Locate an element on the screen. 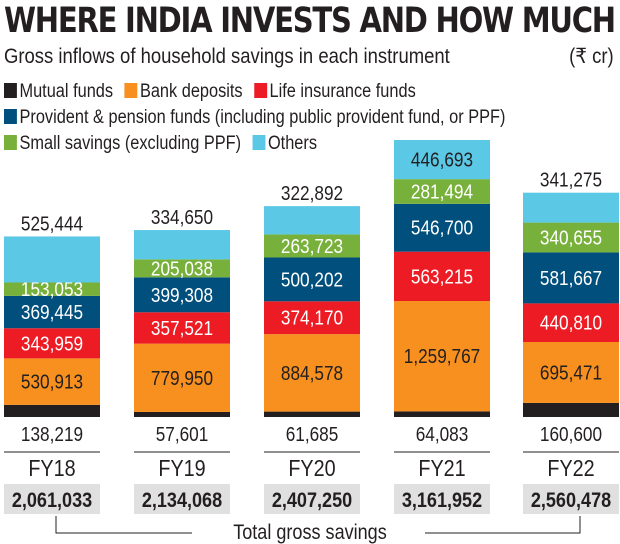  total-label: 2,407,250 is located at coordinates (312, 501).